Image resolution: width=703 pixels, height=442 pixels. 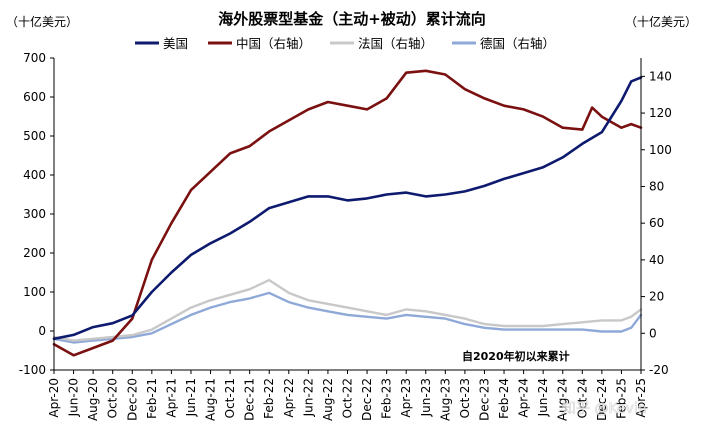 I want to click on chart-title: 海外股票型基金（主动+被动）累计流向, so click(x=352, y=19).